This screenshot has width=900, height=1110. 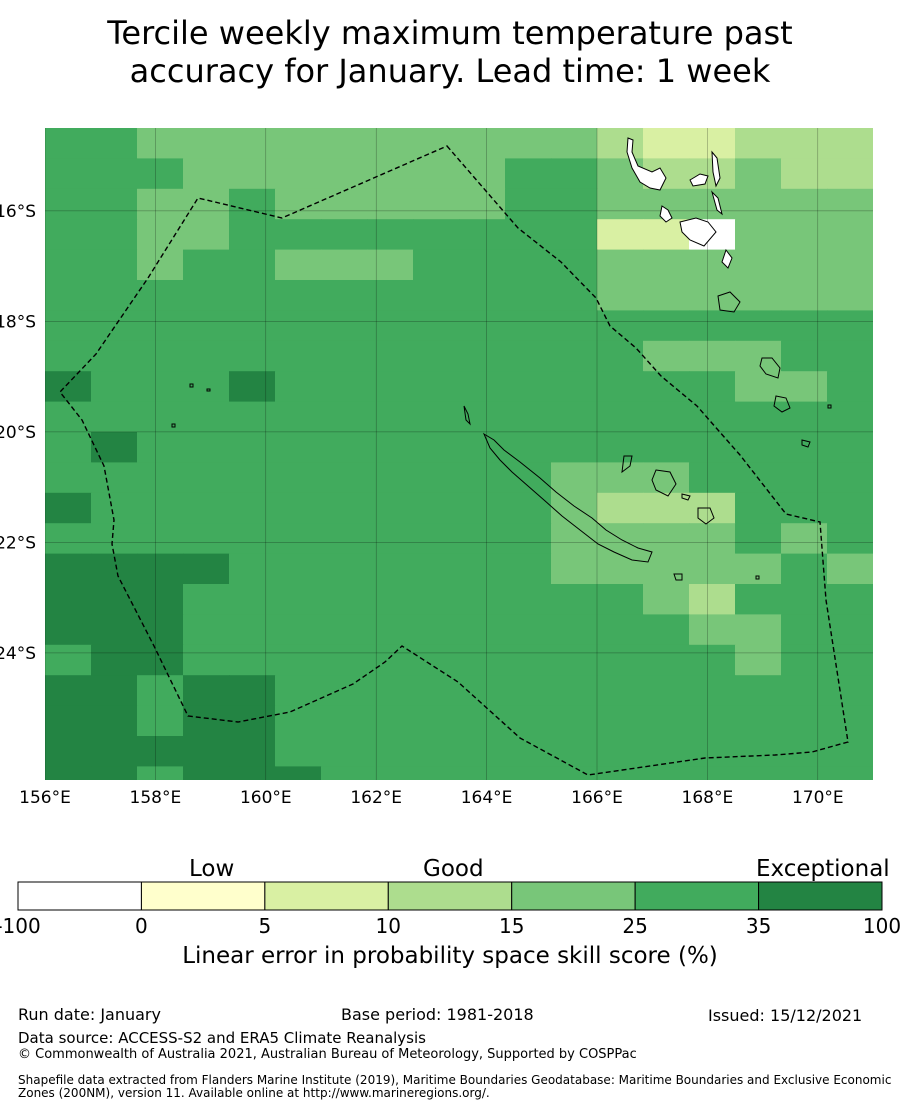 I want to click on island-ouvea, so click(x=627, y=464).